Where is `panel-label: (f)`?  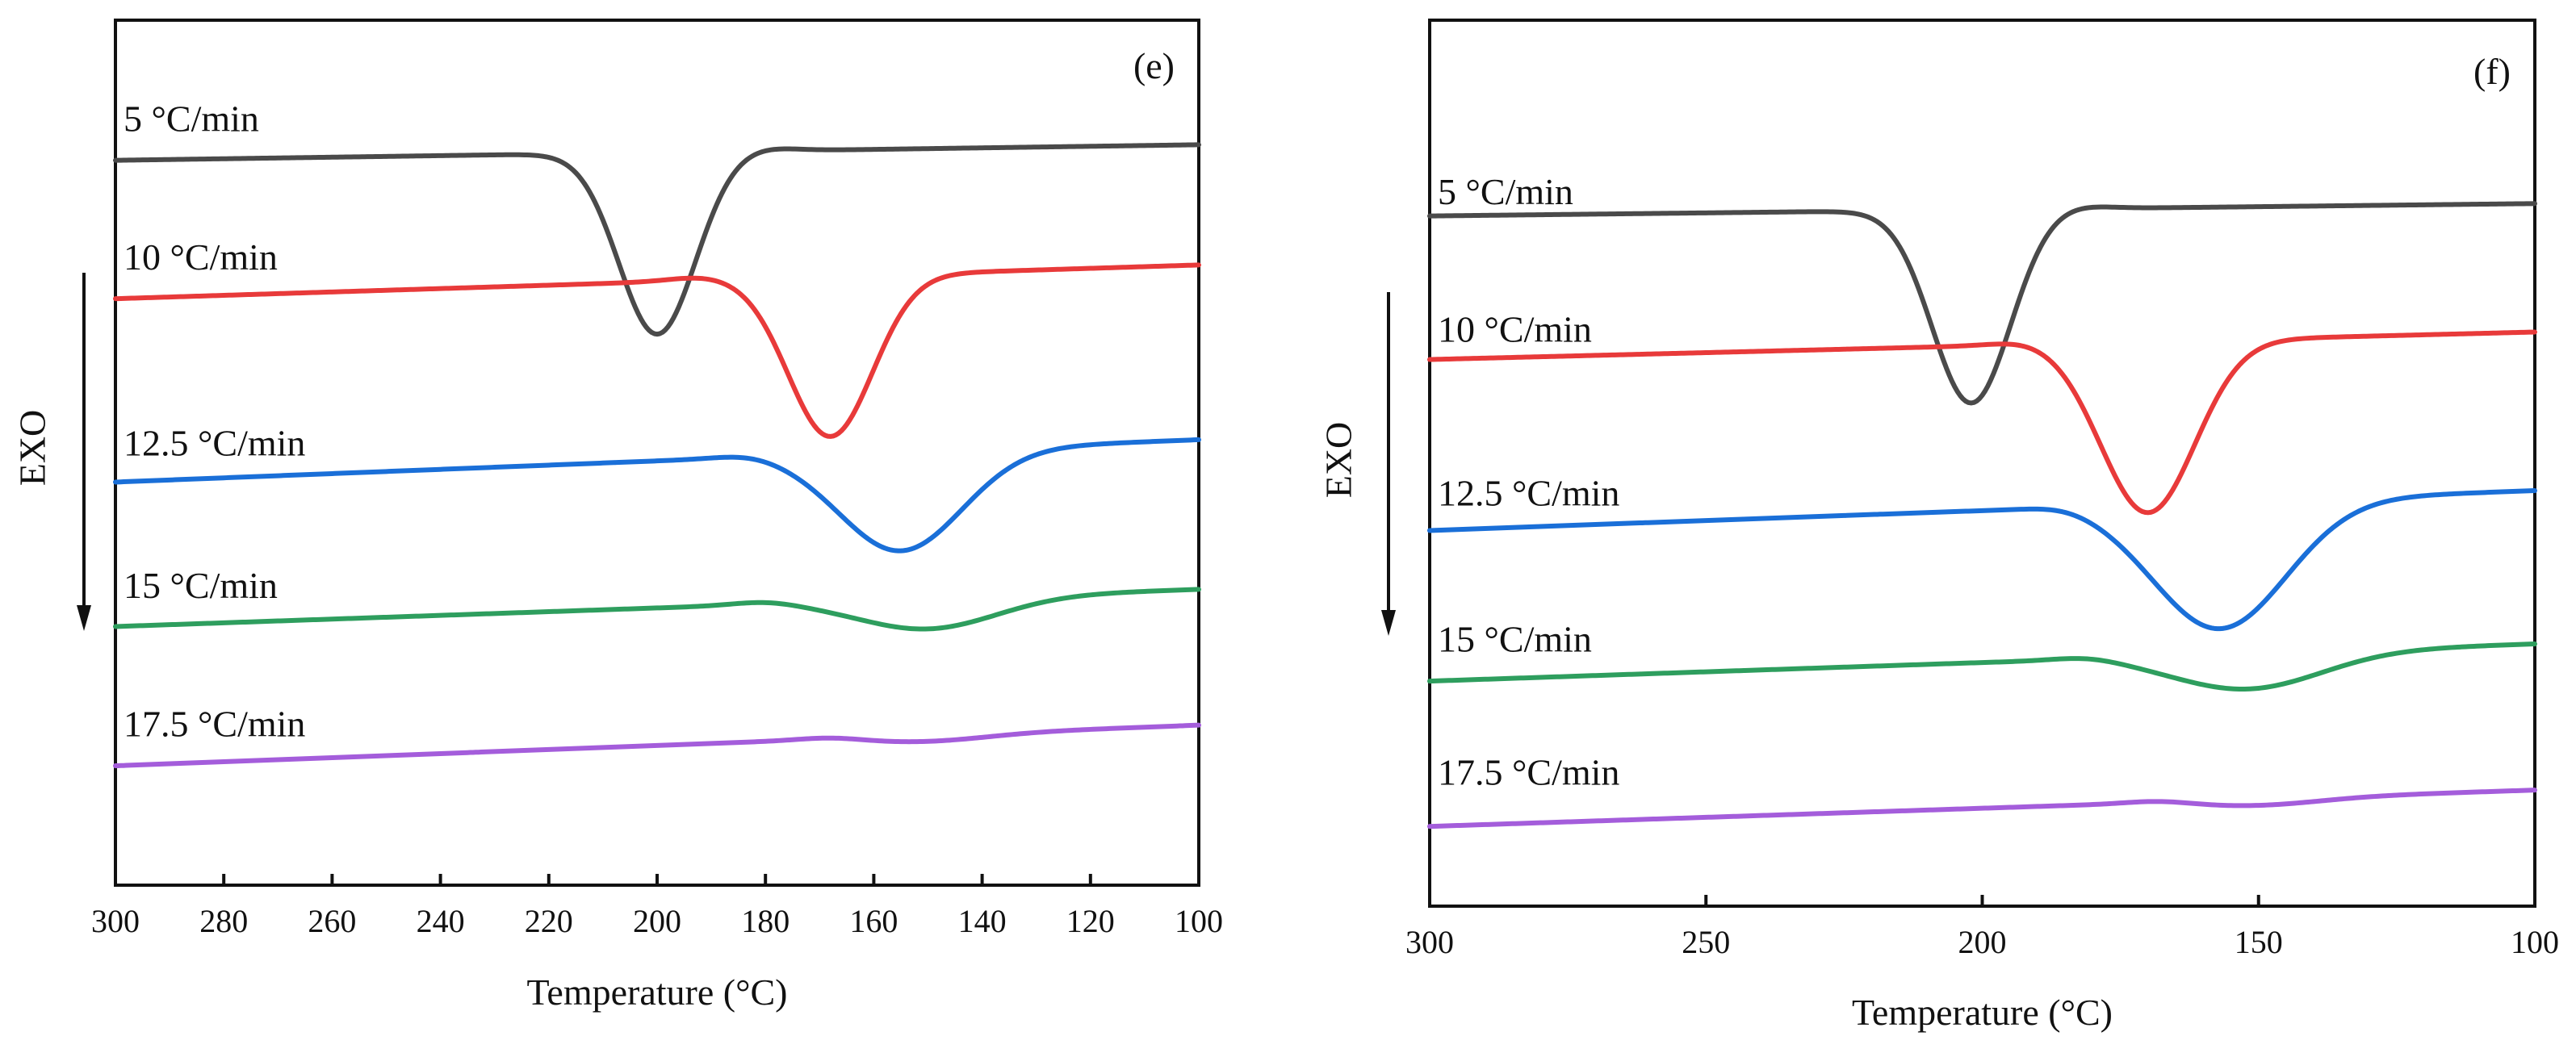
panel-label: (f) is located at coordinates (2492, 71).